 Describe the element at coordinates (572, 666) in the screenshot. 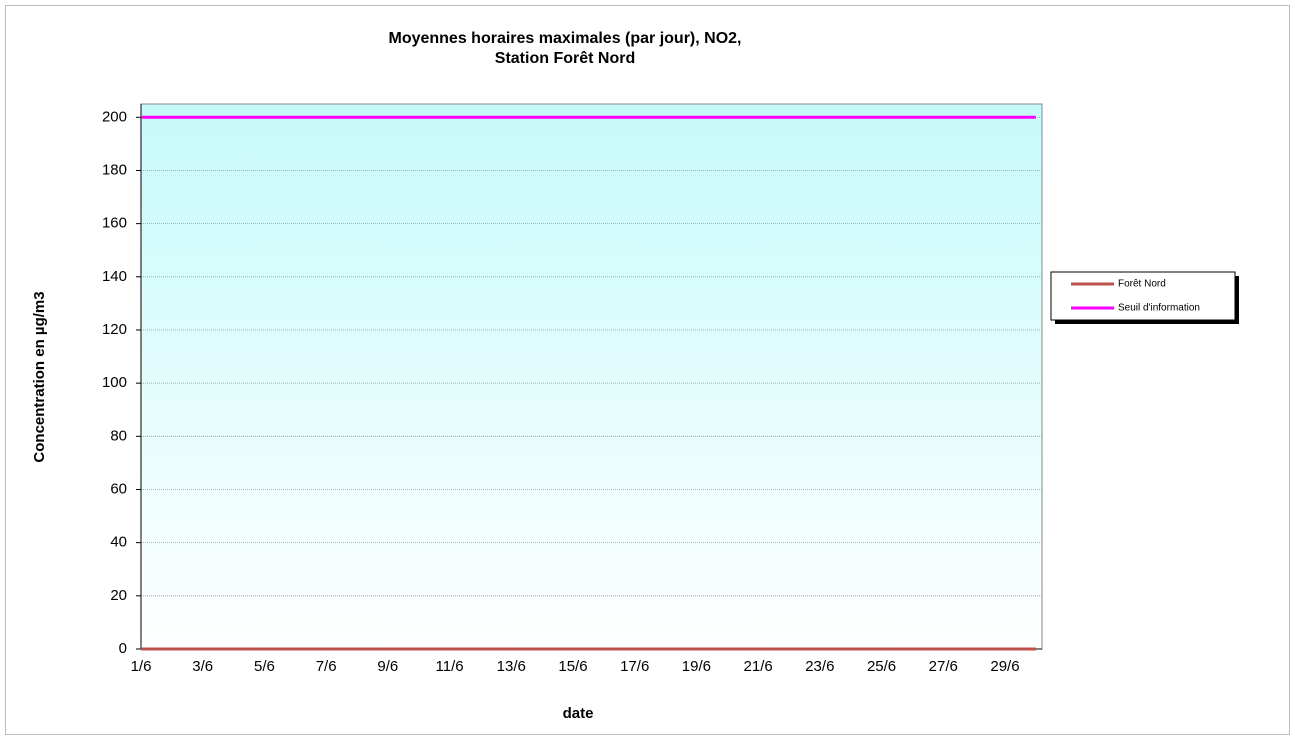

I see `x-tick-label: 15/6` at that location.